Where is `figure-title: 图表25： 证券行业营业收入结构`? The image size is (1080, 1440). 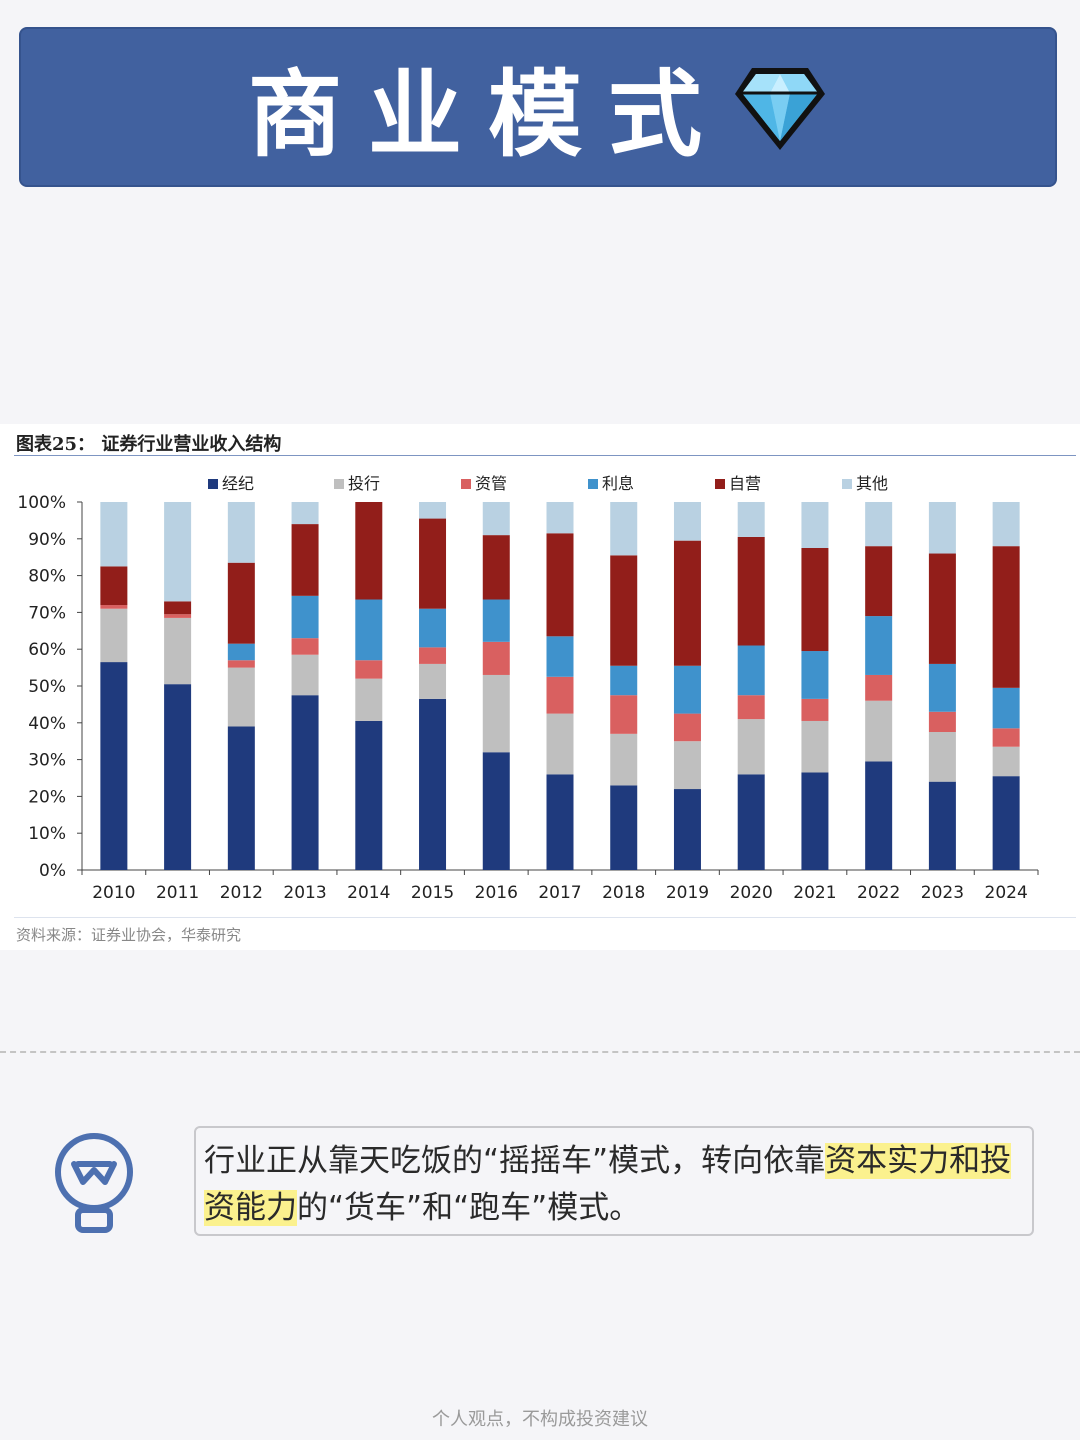
figure-title: 图表25： 证券行业营业收入结构 is located at coordinates (149, 444).